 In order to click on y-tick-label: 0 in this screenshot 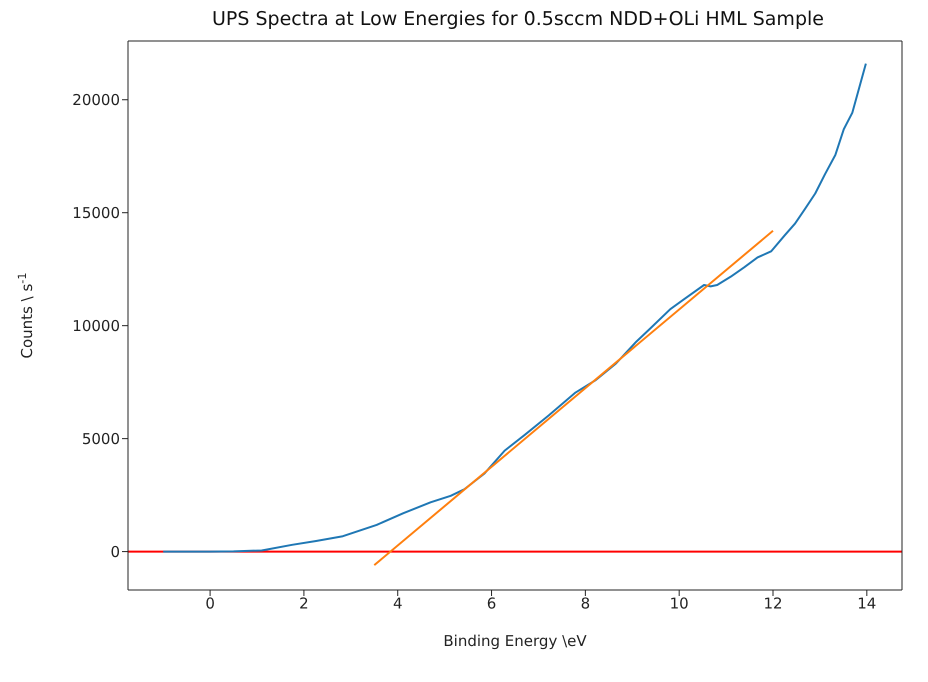, I will do `click(115, 551)`.